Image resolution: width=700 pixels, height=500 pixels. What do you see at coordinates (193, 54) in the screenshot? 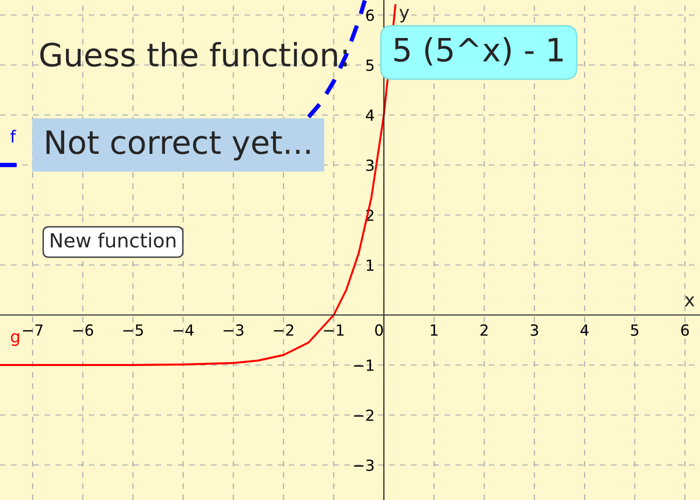
I see `annotation: Guess the function:` at bounding box center [193, 54].